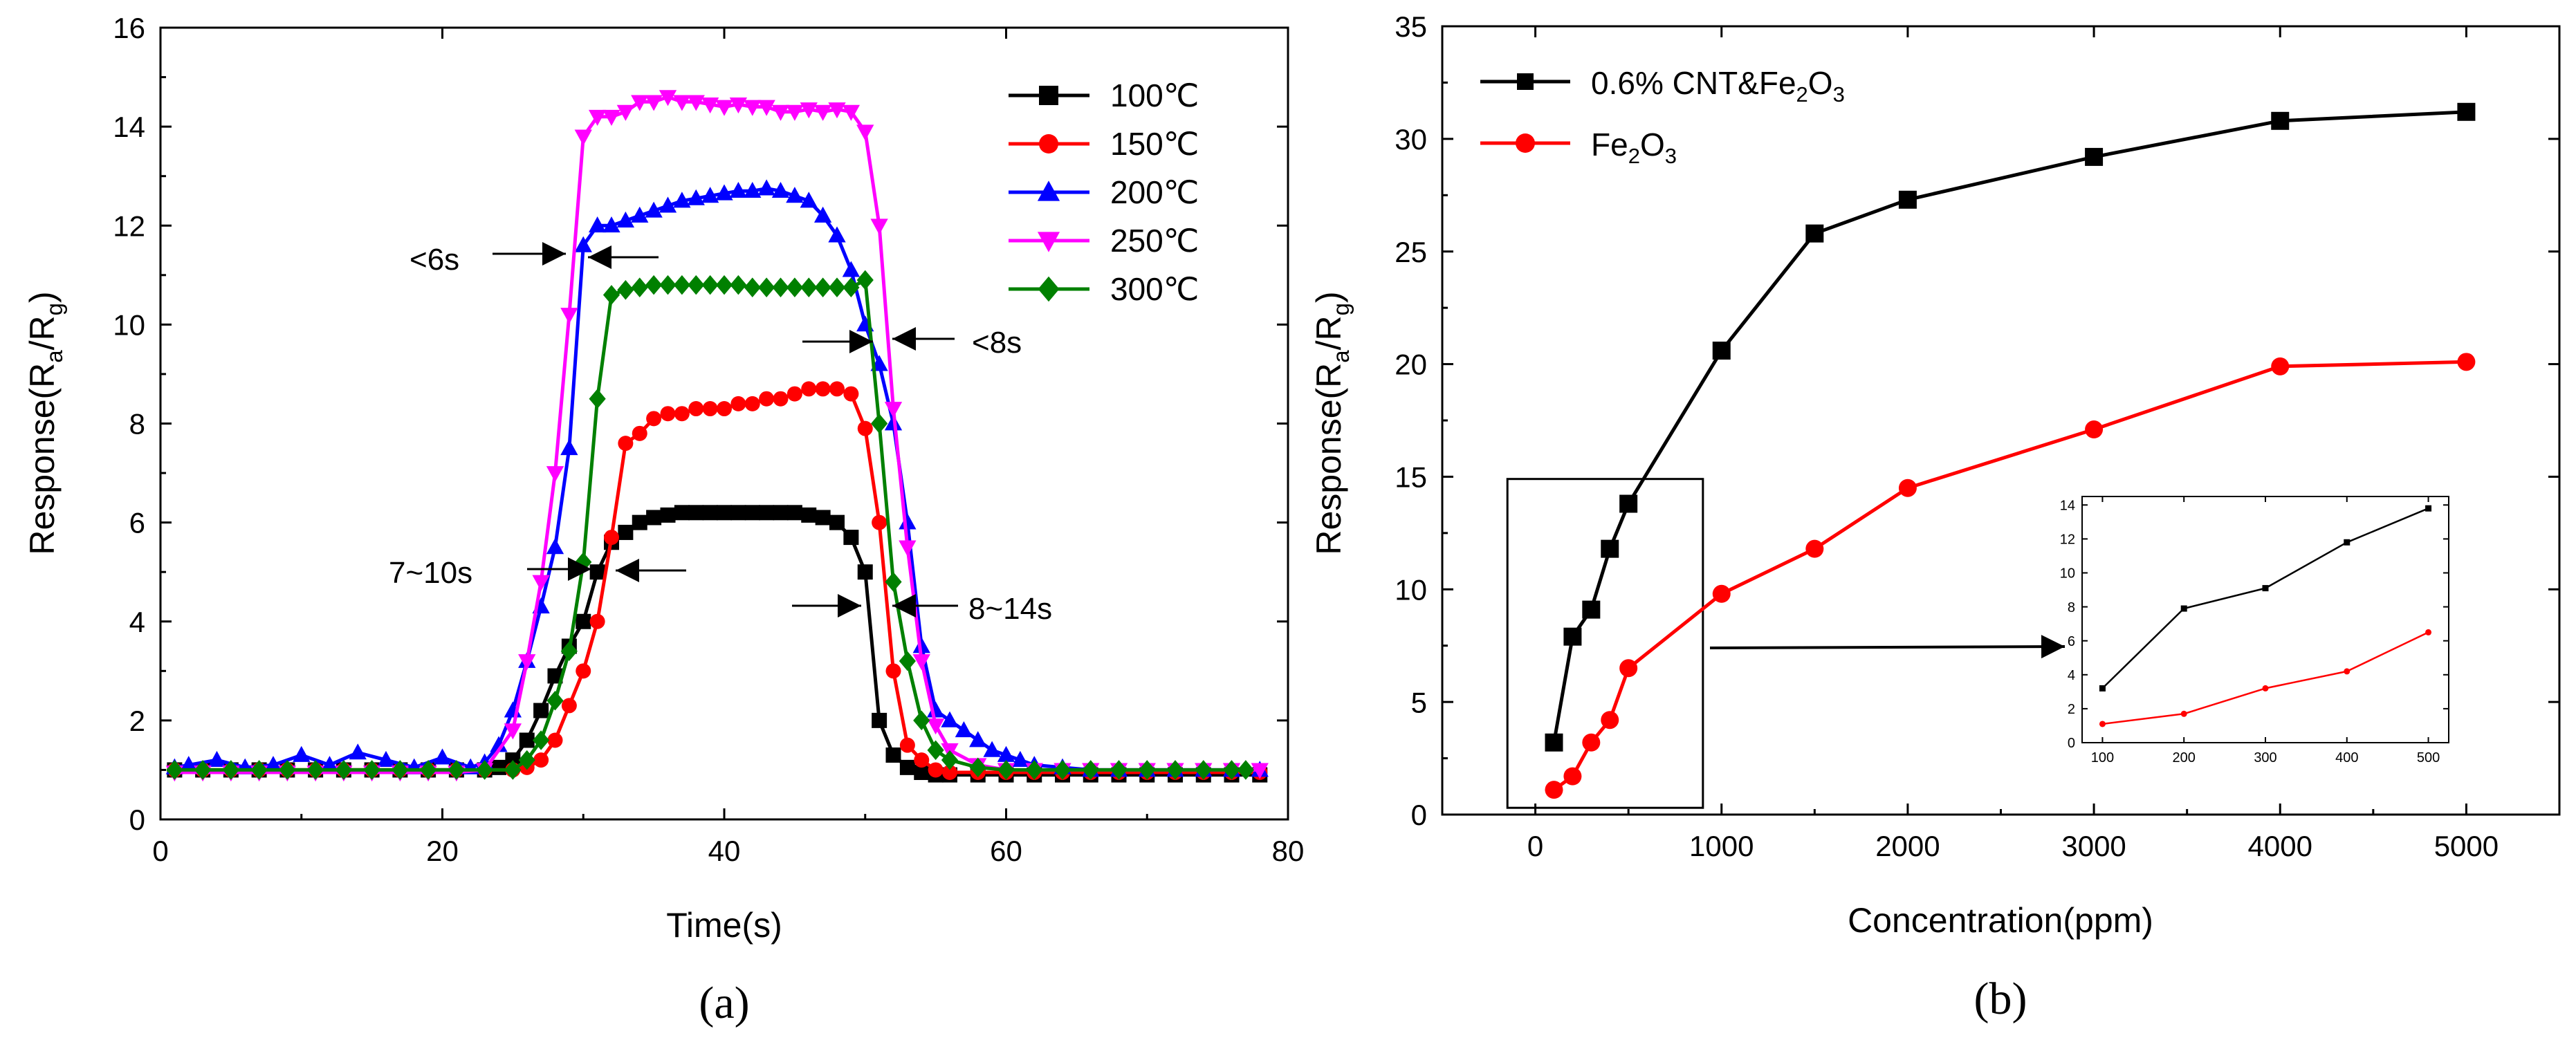 Image resolution: width=2576 pixels, height=1040 pixels. I want to click on x-tick-label: 200, so click(2184, 757).